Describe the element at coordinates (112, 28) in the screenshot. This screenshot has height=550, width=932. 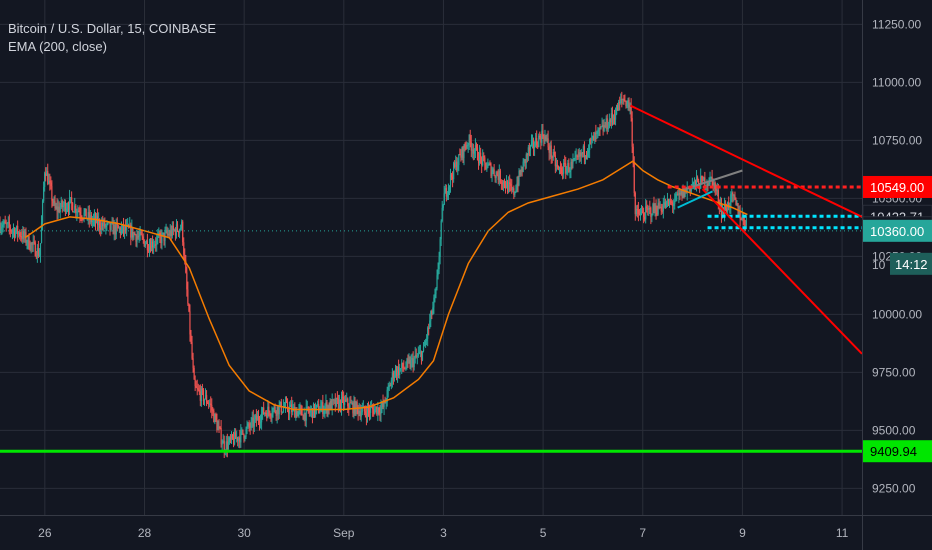
I see `symbol-title: Bitcoin / U.S. Dollar, 15, COINBASE` at that location.